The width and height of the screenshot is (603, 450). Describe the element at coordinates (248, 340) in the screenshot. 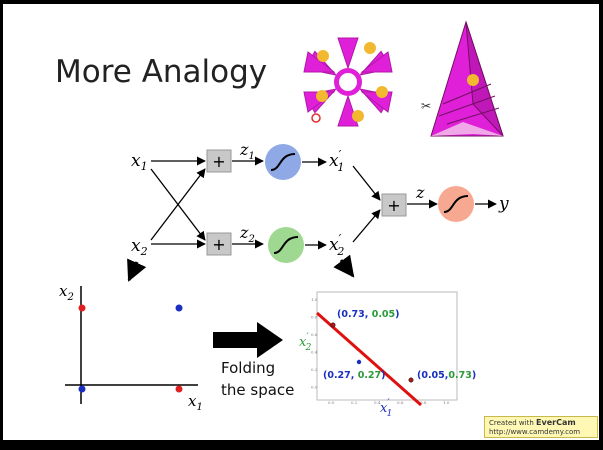

I see `folding-arrow` at that location.